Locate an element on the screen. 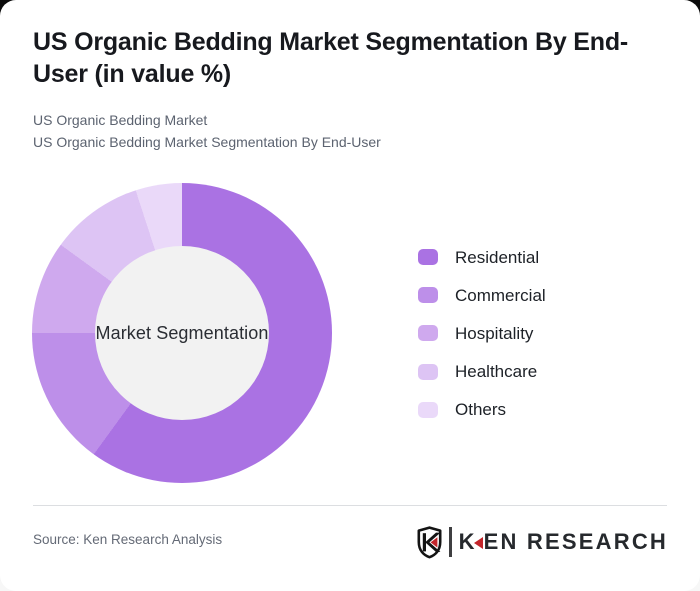 This screenshot has height=591, width=700. legend-label: Residential is located at coordinates (497, 257).